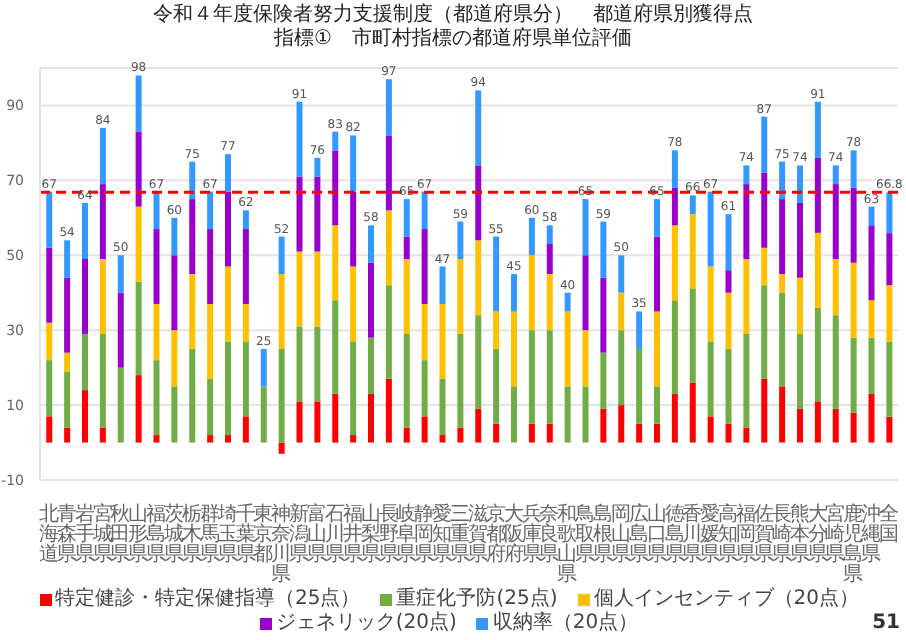 Image resolution: width=906 pixels, height=640 pixels. What do you see at coordinates (156, 534) in the screenshot?
I see `x-tick-label: 福島県` at bounding box center [156, 534].